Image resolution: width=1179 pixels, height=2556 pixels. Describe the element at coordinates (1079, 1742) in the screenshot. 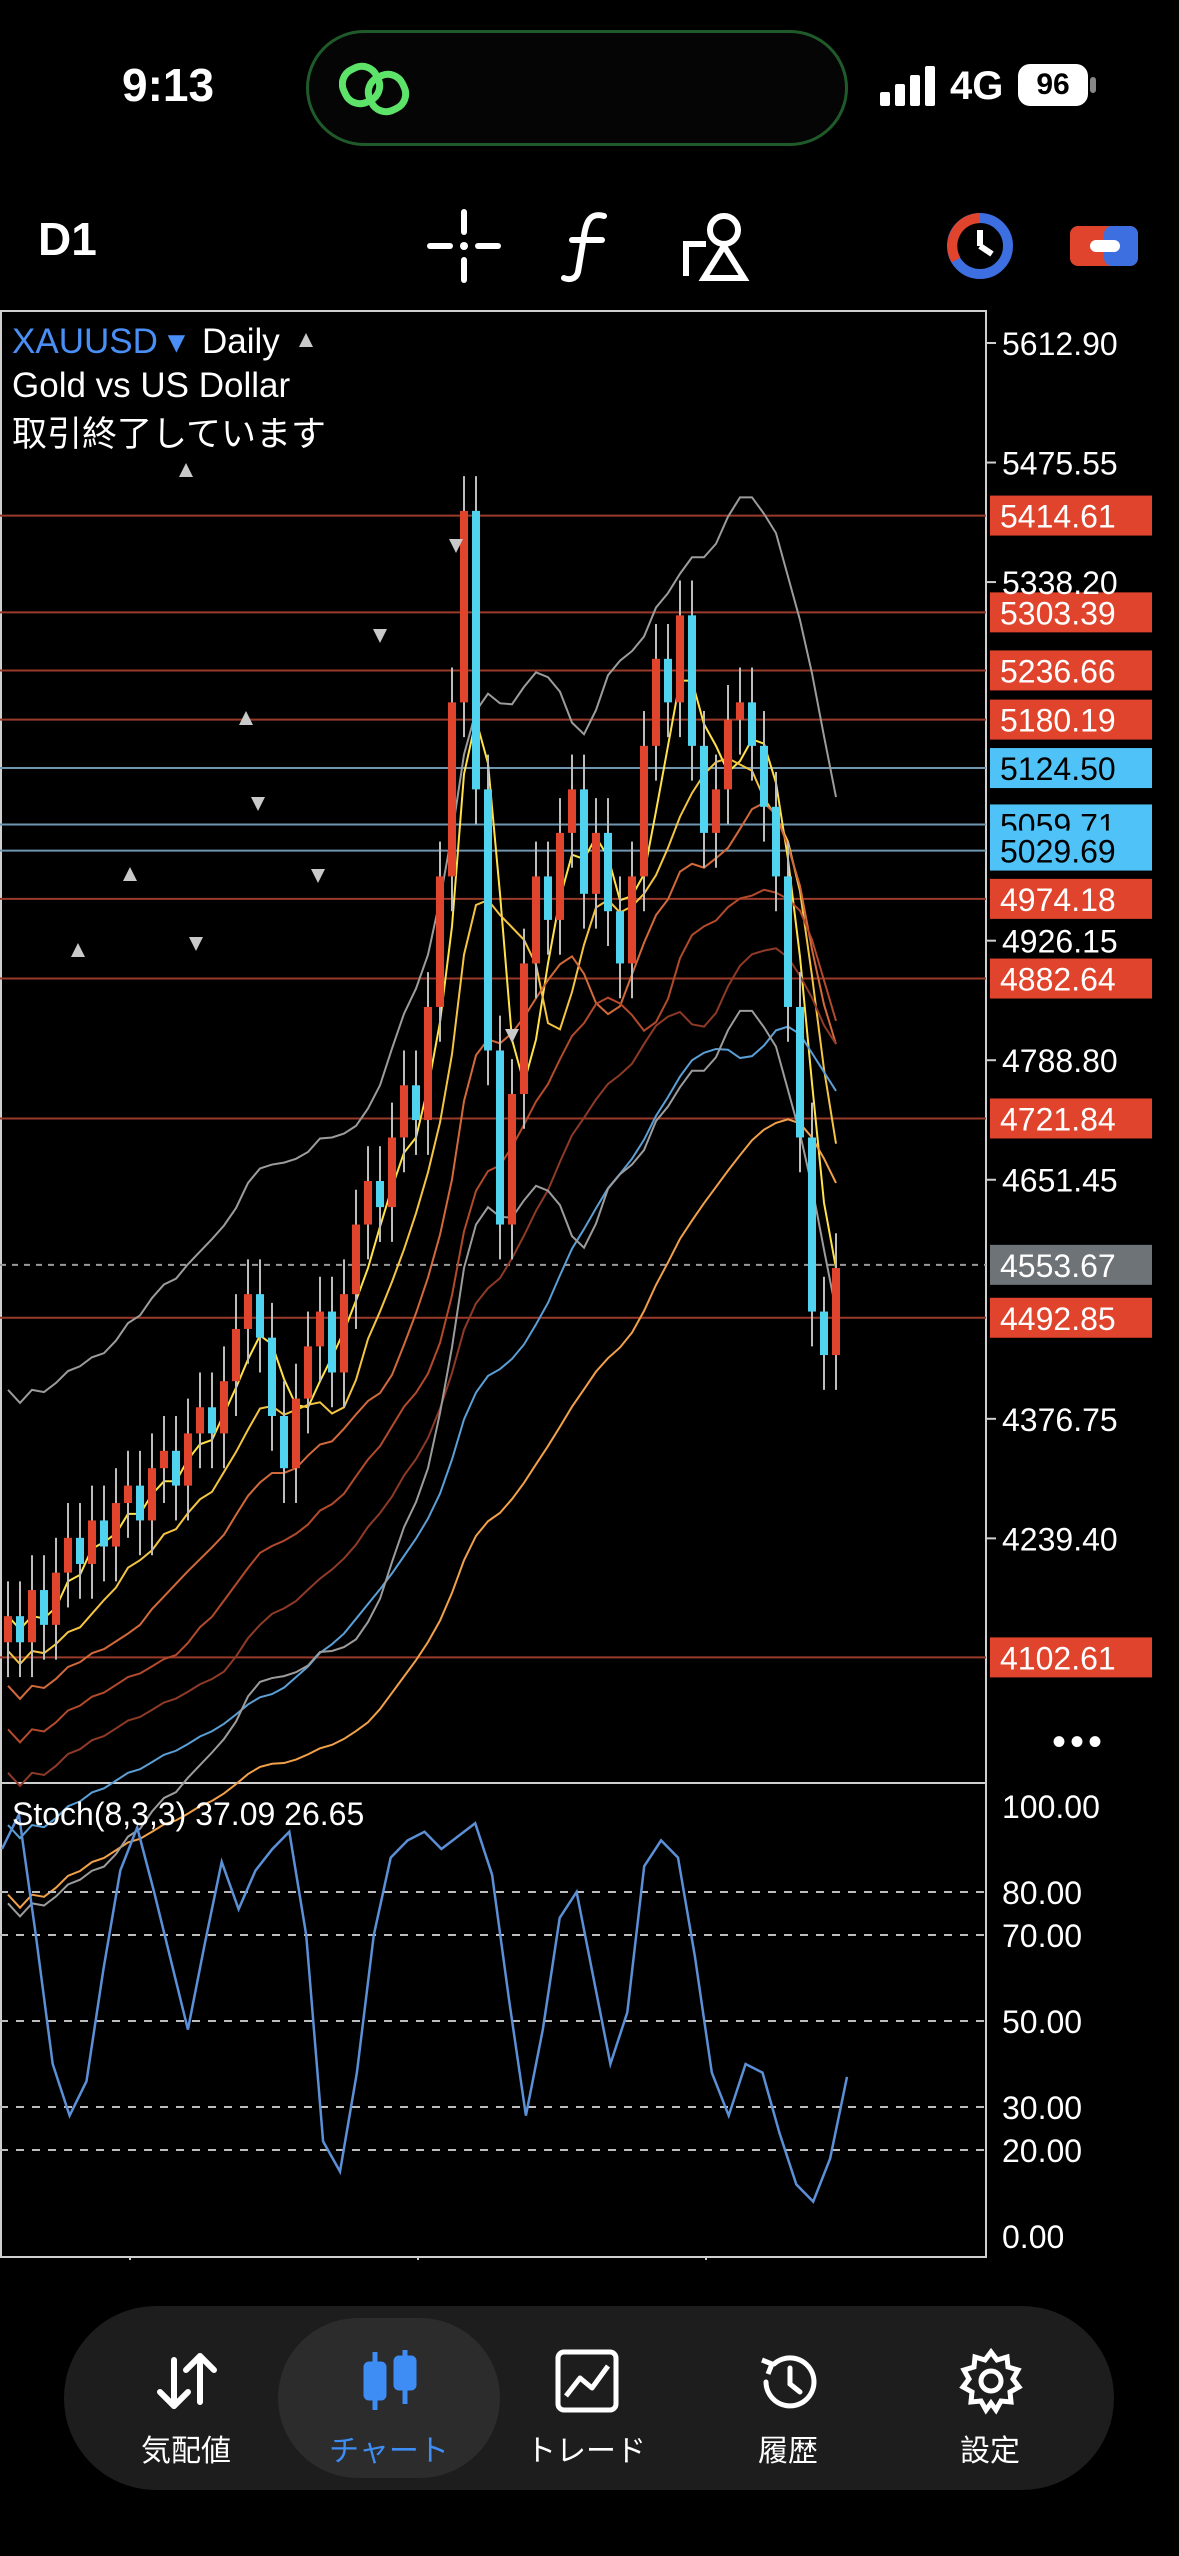

I see `more-options-icon: •••` at that location.